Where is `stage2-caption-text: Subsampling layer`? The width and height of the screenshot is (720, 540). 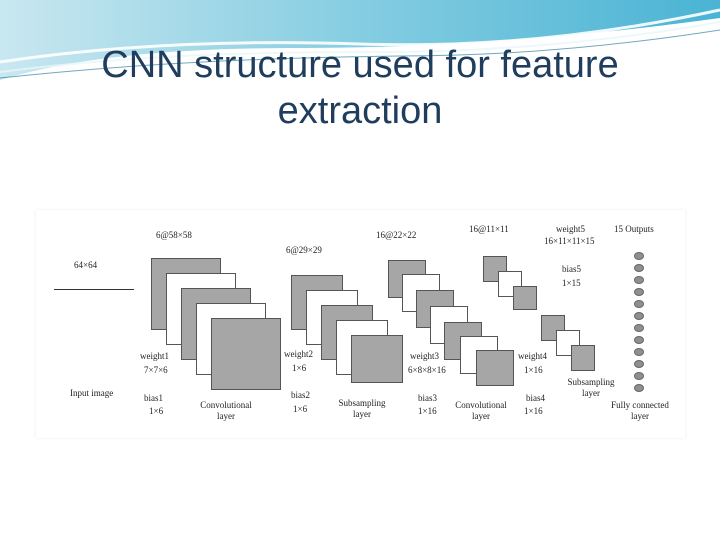 stage2-caption-text: Subsampling layer is located at coordinates (362, 408).